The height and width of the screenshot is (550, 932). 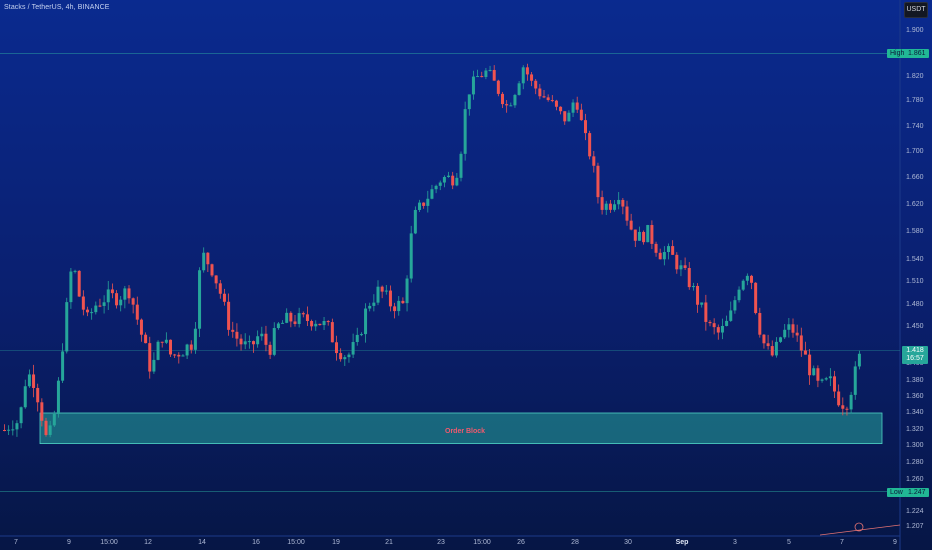 What do you see at coordinates (16, 542) in the screenshot?
I see `time-tick: 7` at bounding box center [16, 542].